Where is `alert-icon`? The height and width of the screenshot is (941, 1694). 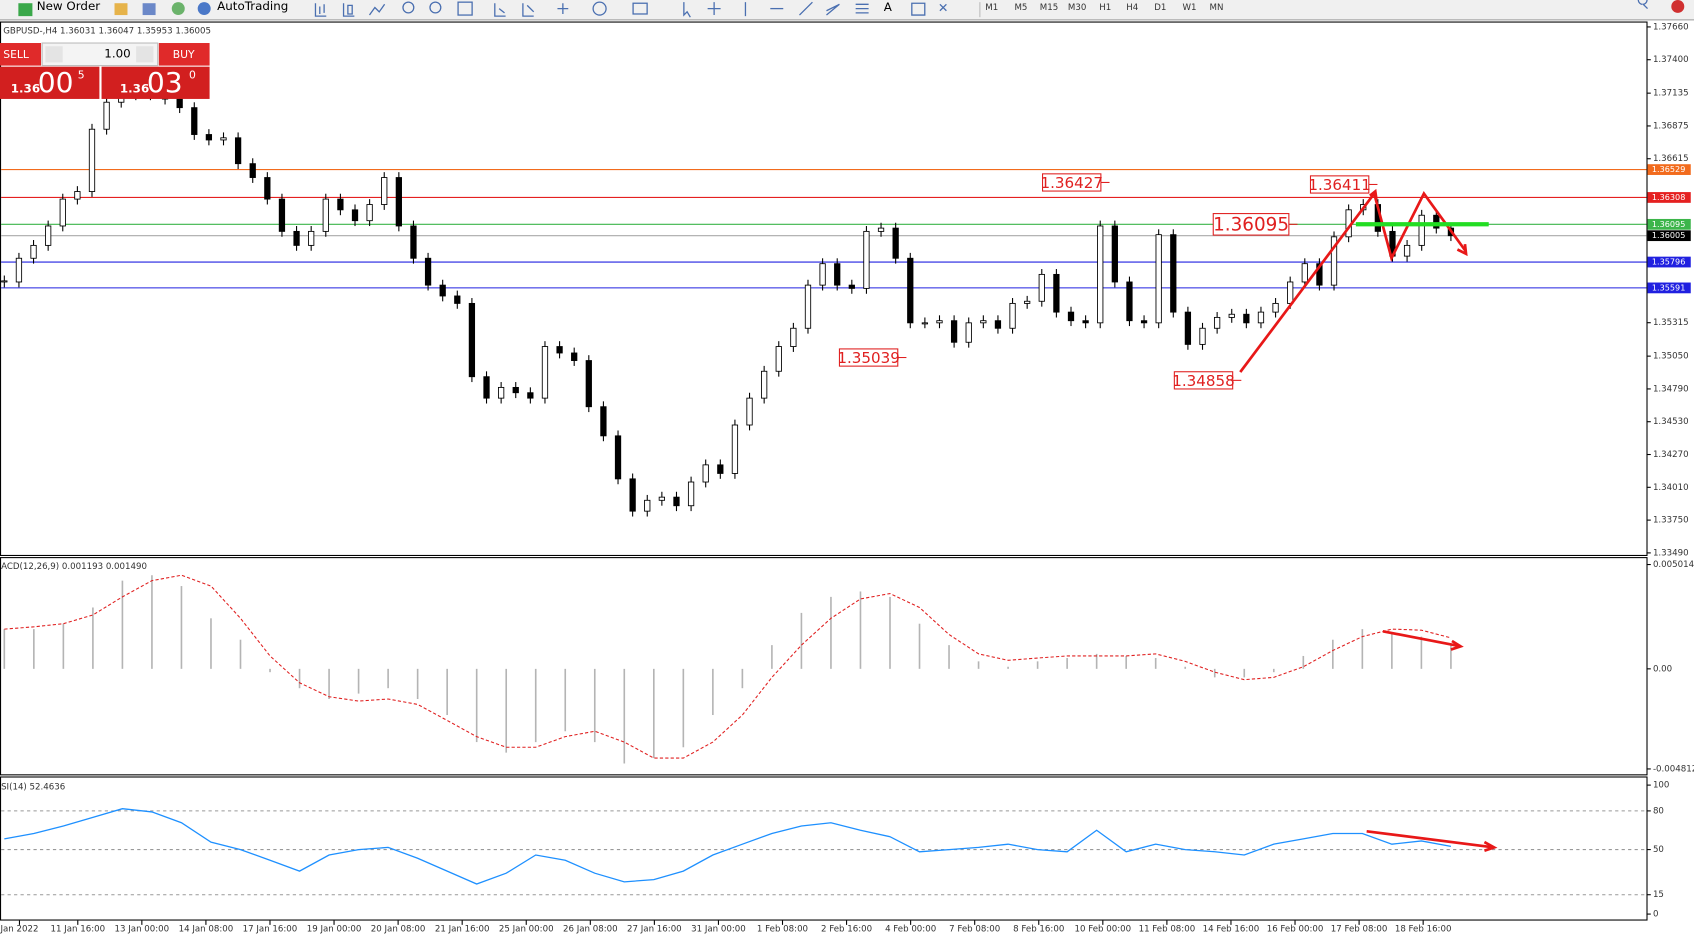
alert-icon is located at coordinates (1678, 6).